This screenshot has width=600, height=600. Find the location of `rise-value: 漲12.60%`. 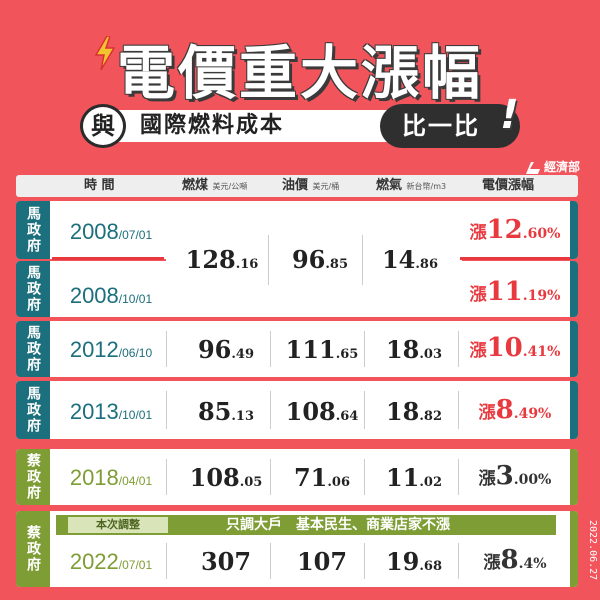

rise-value: 漲12.60% is located at coordinates (515, 230).